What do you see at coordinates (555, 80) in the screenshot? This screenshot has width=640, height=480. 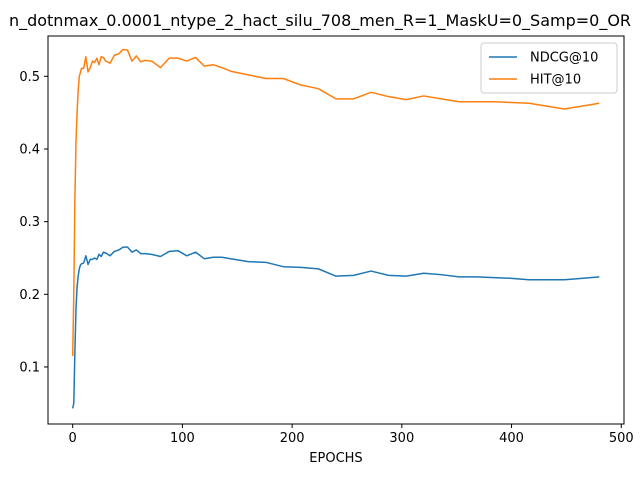 I see `legend-label-hit-10: HIT@10` at bounding box center [555, 80].